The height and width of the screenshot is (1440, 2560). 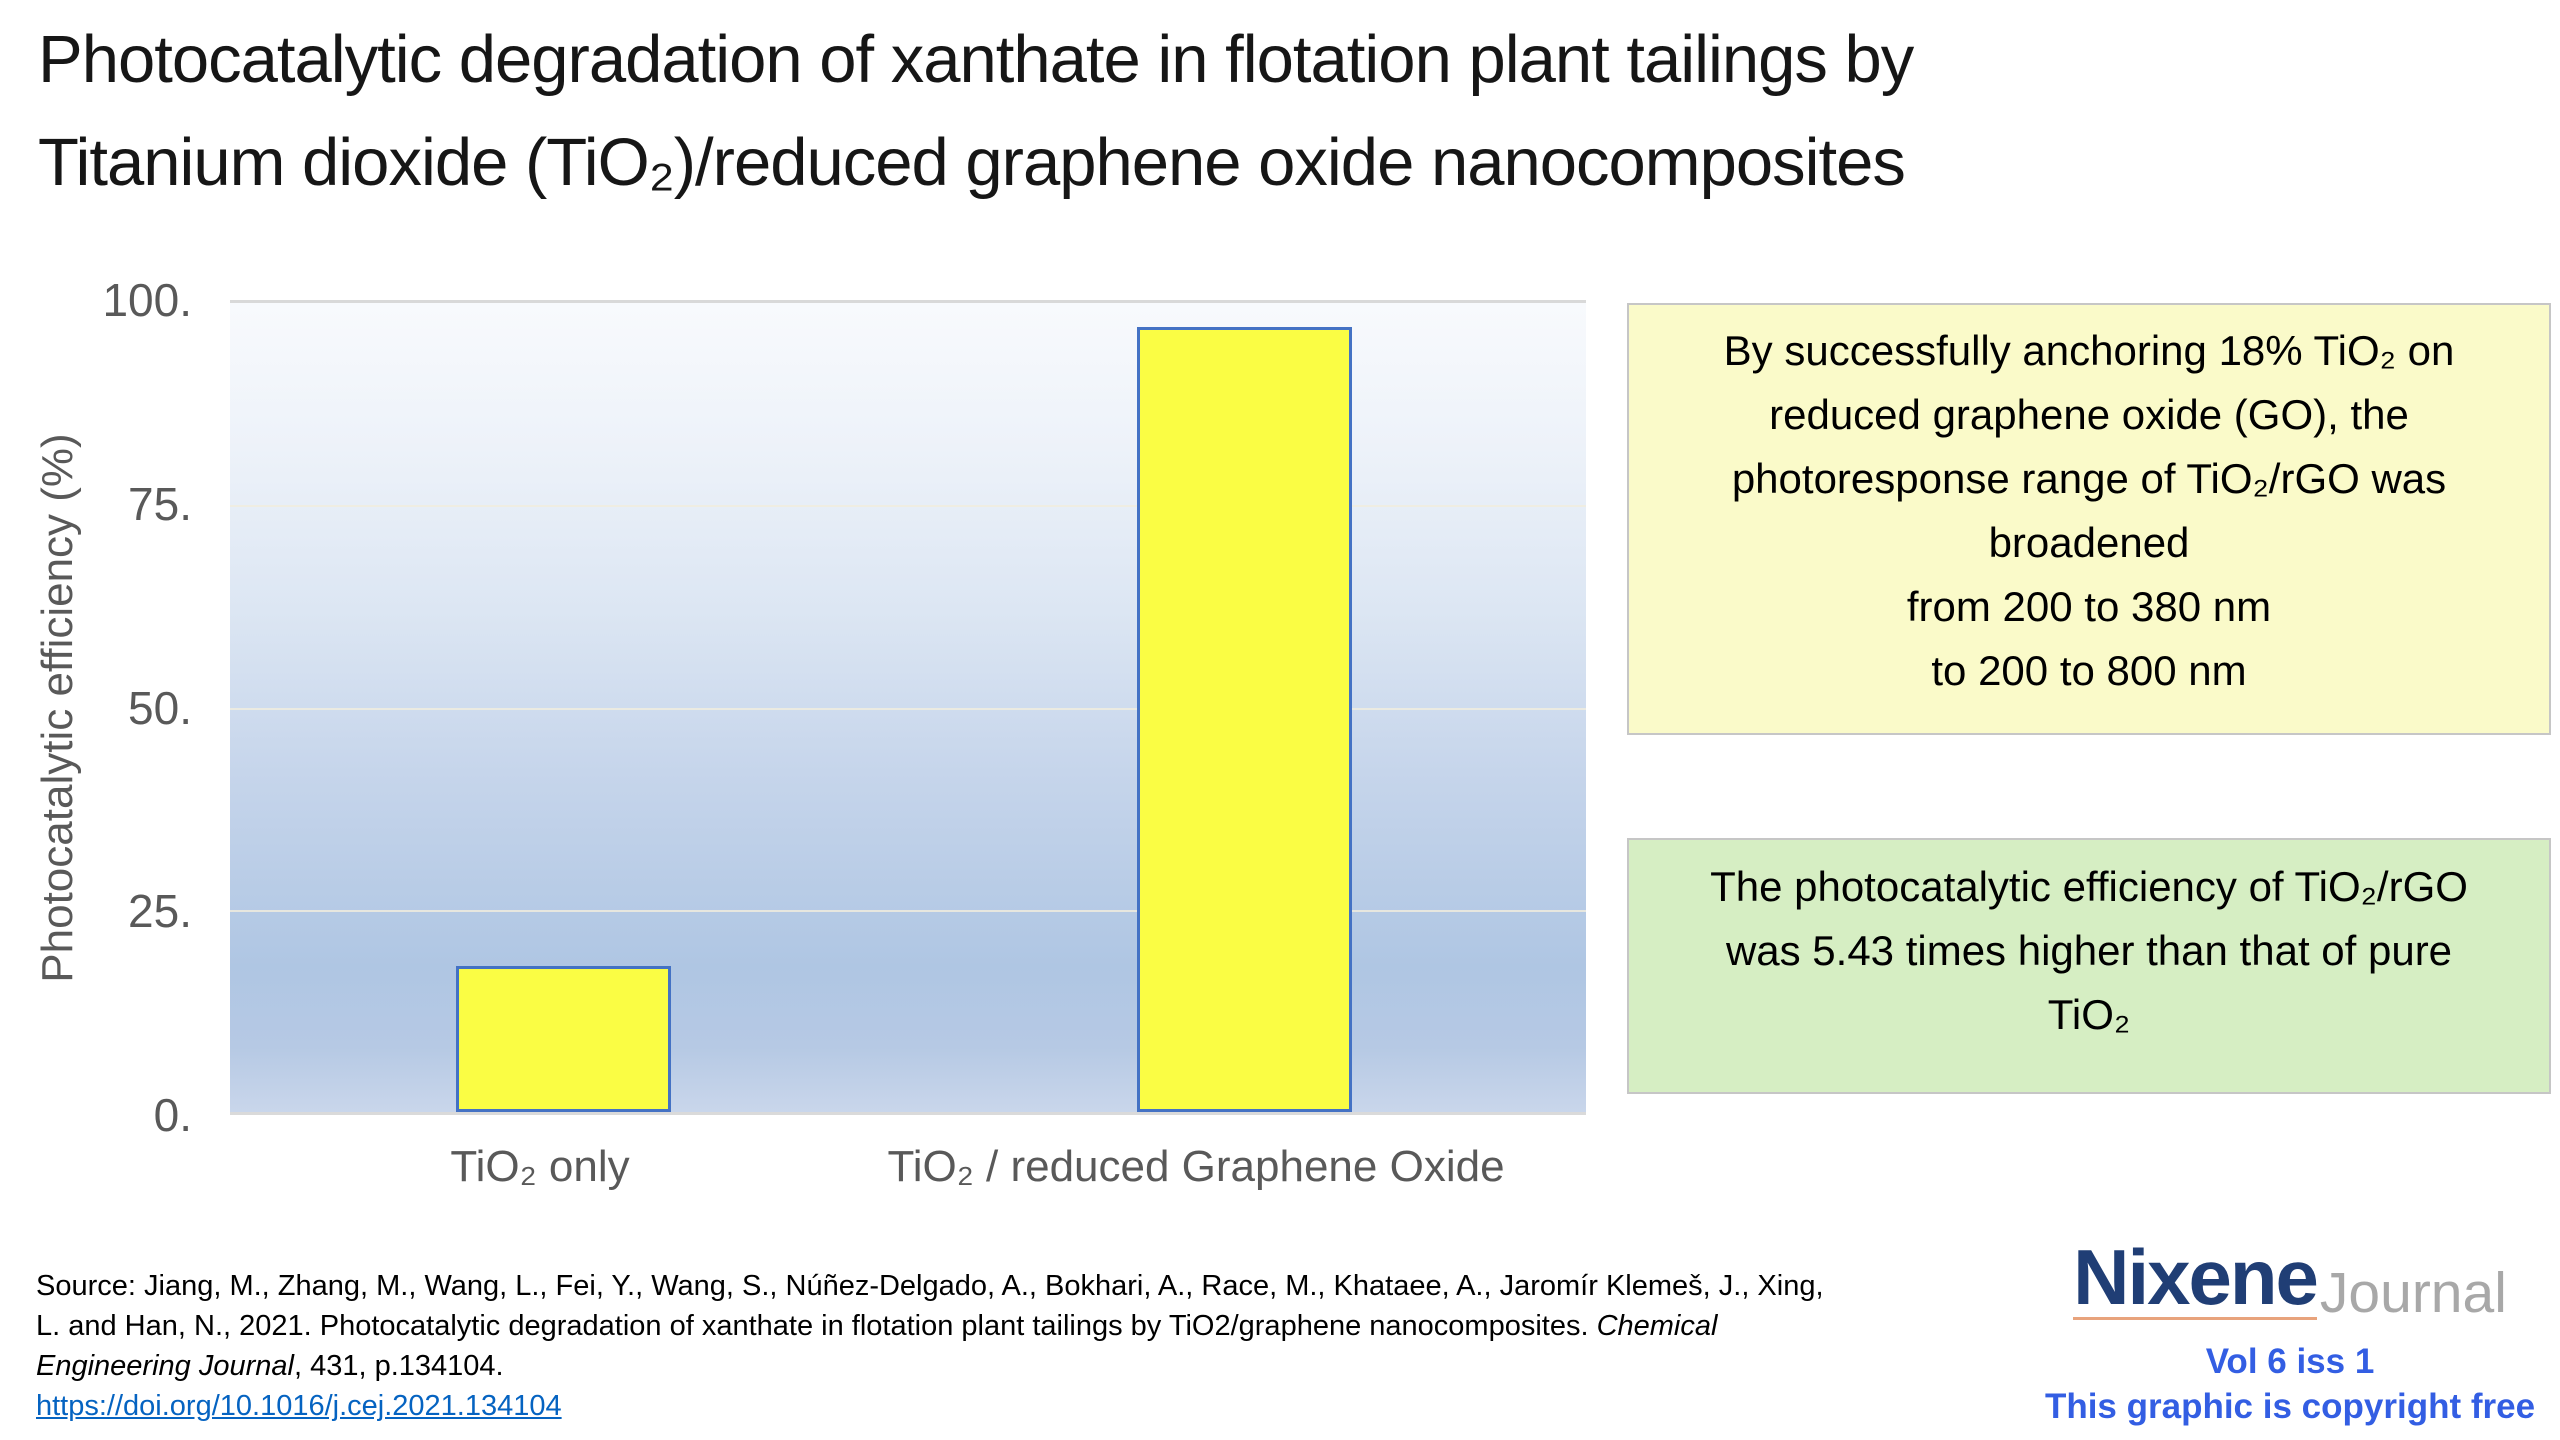 I want to click on source-line3: Engineering Journal, 431, p.134104., so click(x=270, y=1366).